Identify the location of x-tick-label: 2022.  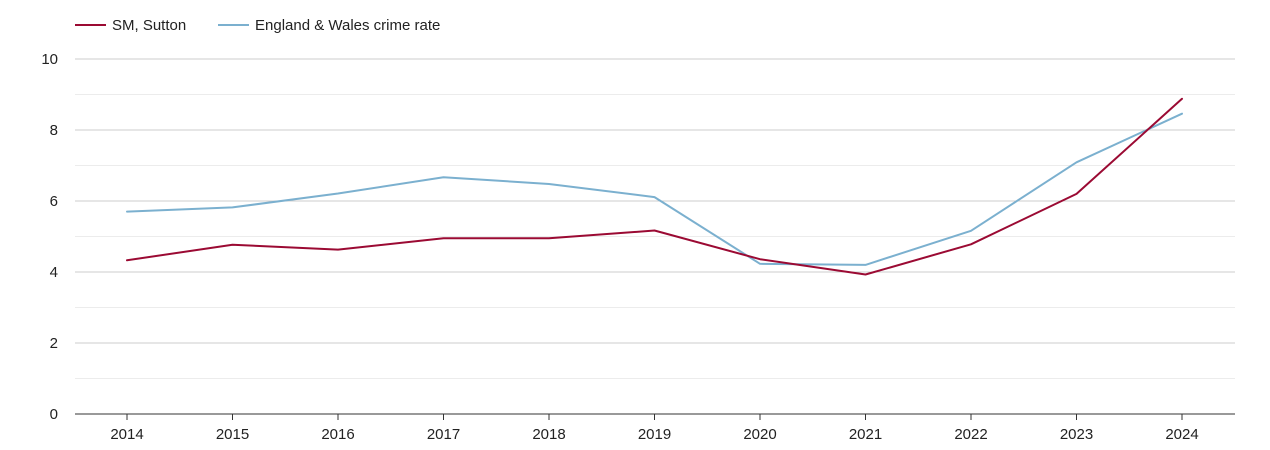
(970, 434).